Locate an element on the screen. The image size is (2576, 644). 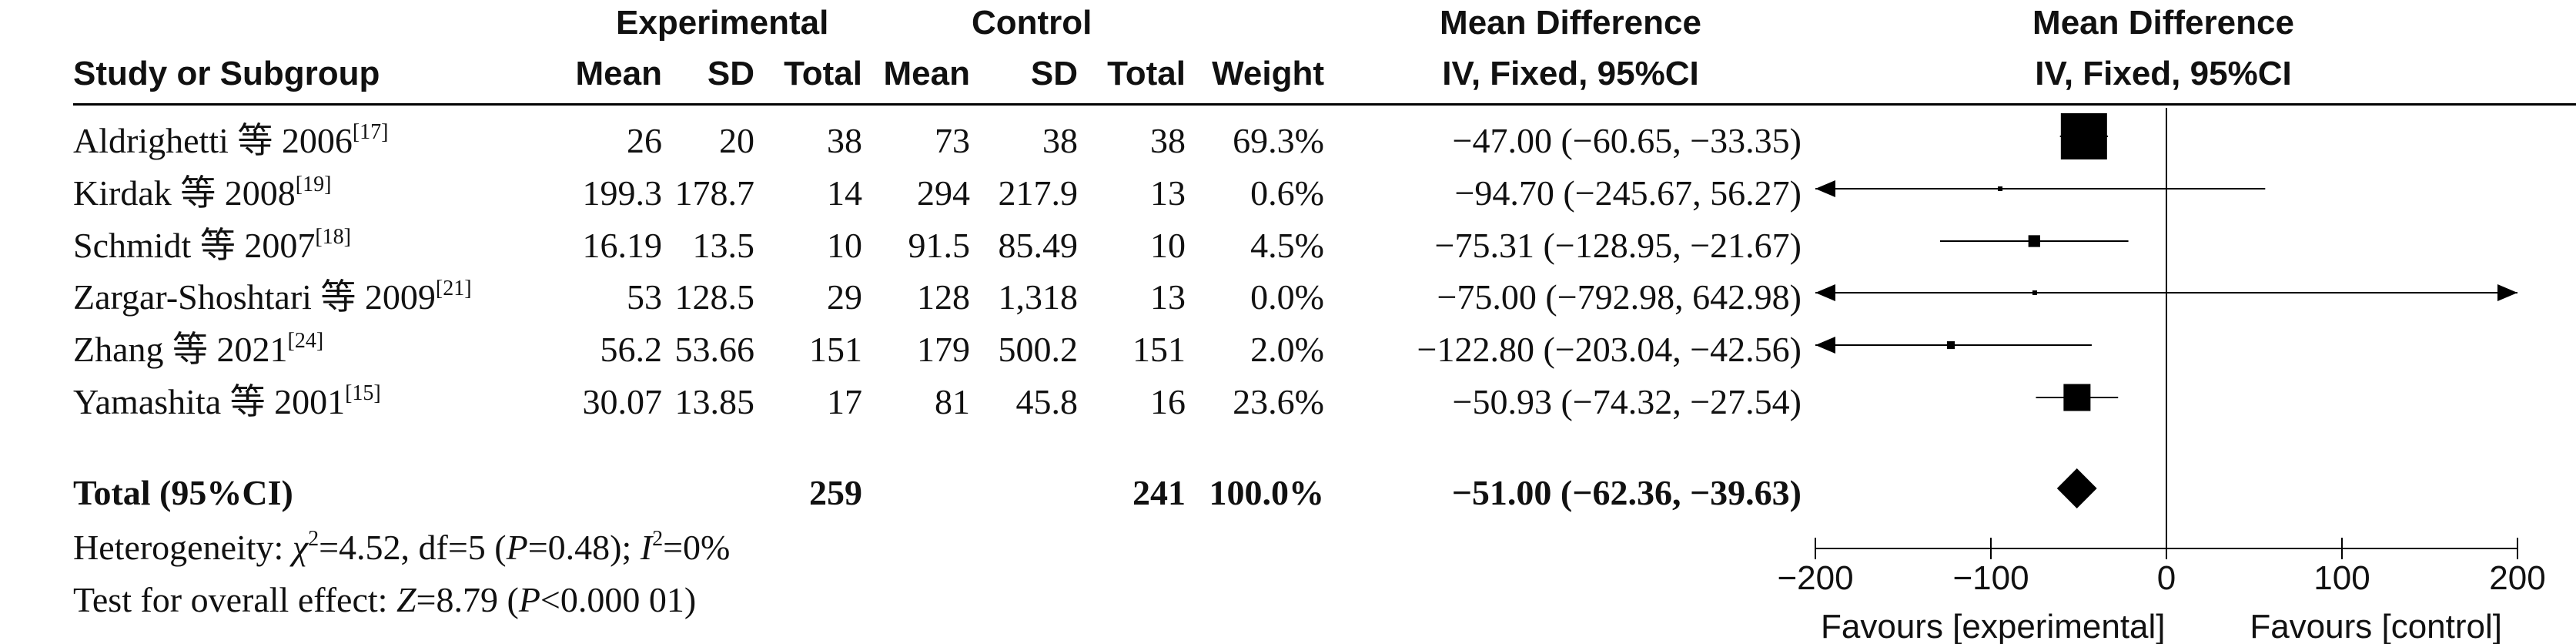
exp-total-cell: 10 is located at coordinates (845, 245).